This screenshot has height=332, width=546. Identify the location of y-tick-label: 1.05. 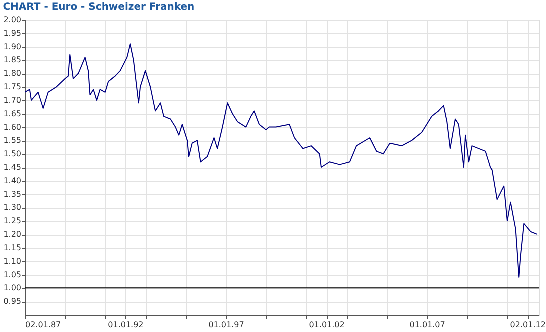
(13, 275).